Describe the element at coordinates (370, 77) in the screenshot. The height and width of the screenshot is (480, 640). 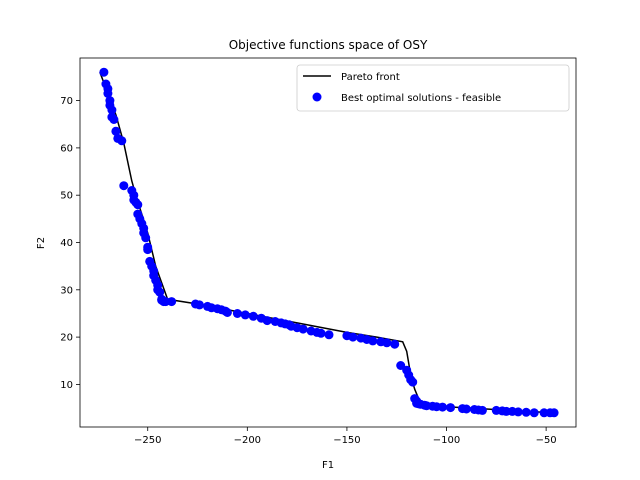
I see `legend-label-pareto-front: Pareto front` at that location.